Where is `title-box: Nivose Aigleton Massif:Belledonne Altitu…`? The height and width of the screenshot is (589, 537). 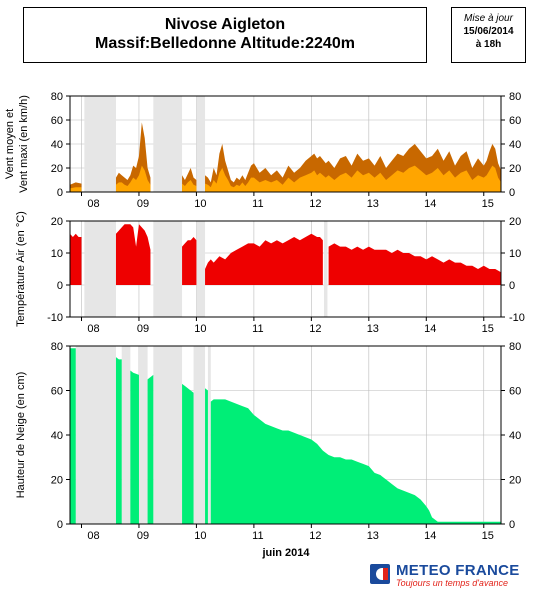 title-box: Nivose Aigleton Massif:Belledonne Altitu… is located at coordinates (225, 35).